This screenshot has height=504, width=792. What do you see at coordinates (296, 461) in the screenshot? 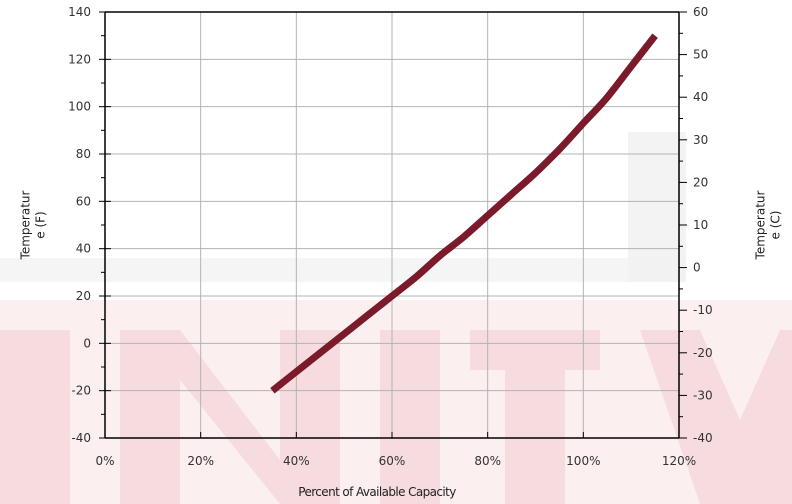
I see `x-tick-label: 40%` at bounding box center [296, 461].